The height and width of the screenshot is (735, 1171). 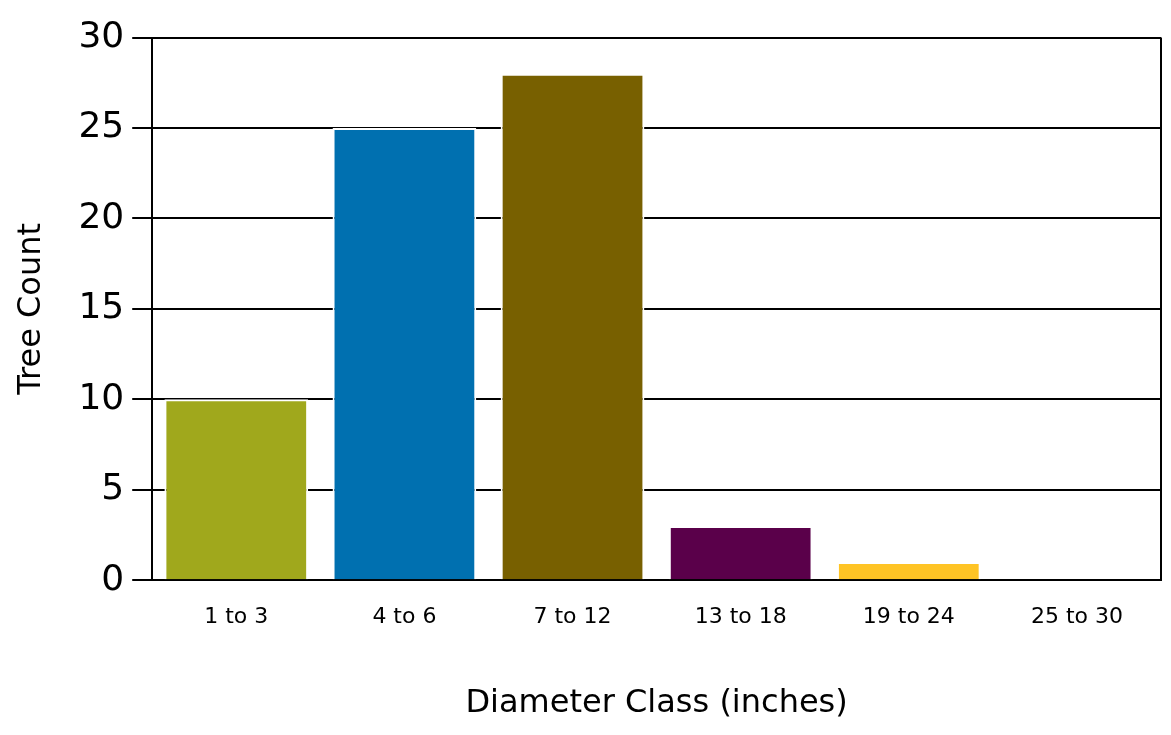 What do you see at coordinates (113, 487) in the screenshot?
I see `y-tick-label: 5` at bounding box center [113, 487].